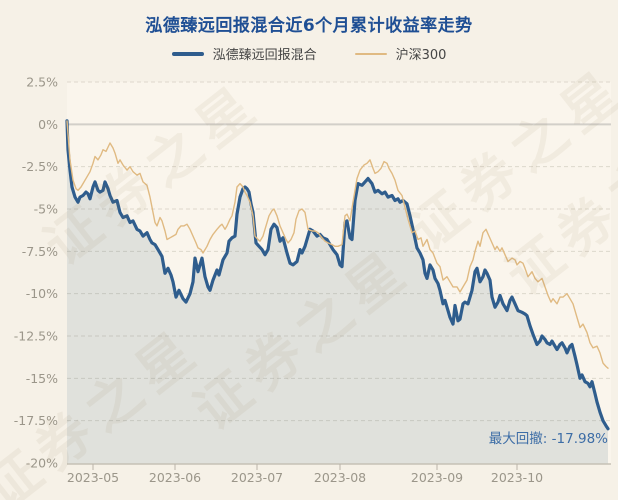  What do you see at coordinates (309, 26) in the screenshot?
I see `chart-title: 泓德臻远回报混合近6个月累计收益率走势` at bounding box center [309, 26].